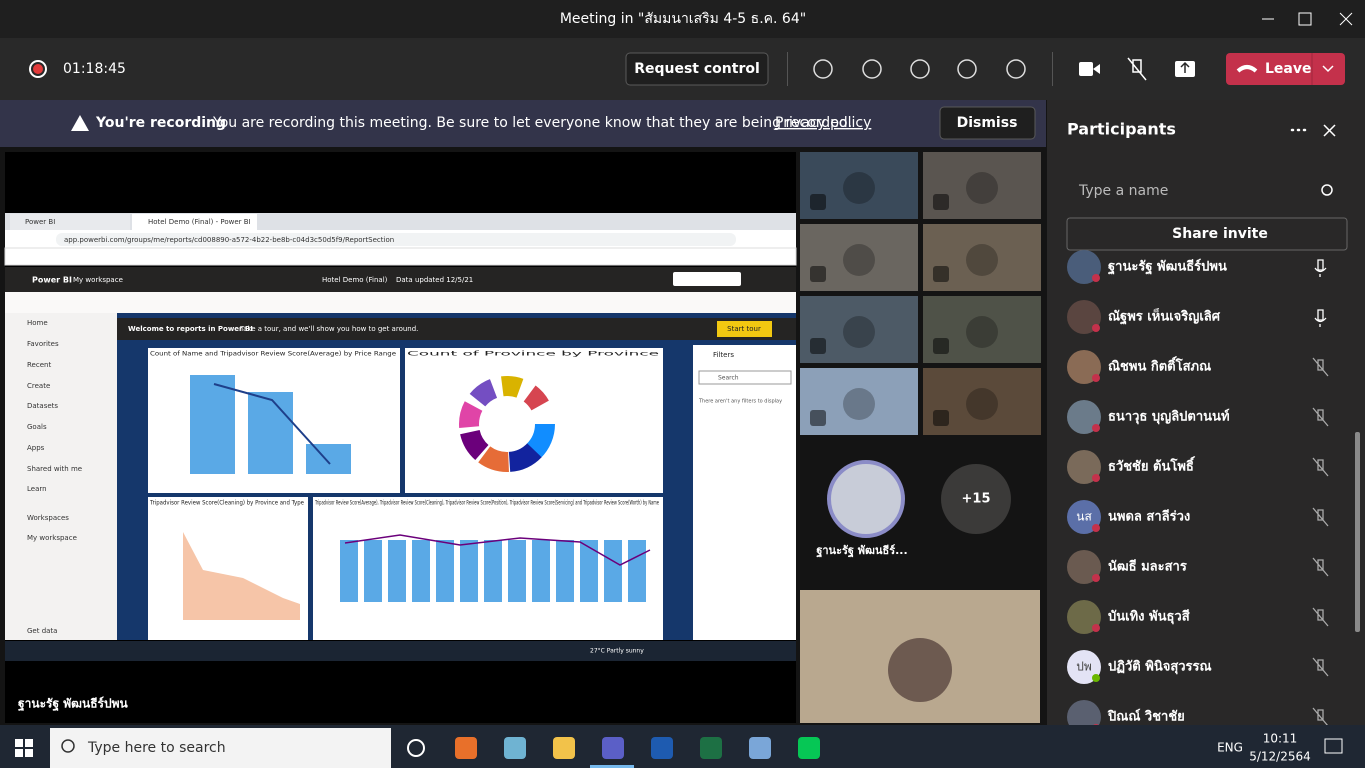 Image resolution: width=1365 pixels, height=768 pixels. What do you see at coordinates (416, 748) in the screenshot?
I see `cortana-button` at bounding box center [416, 748].